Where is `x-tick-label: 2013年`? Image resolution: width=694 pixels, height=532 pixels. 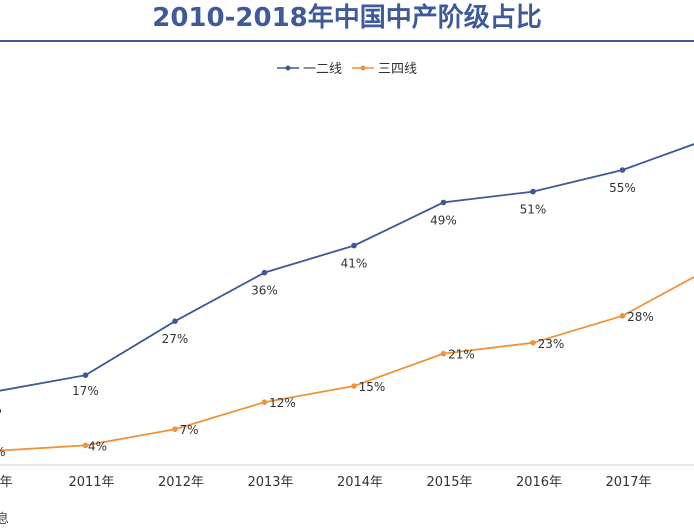
x-tick-label: 2013年 is located at coordinates (270, 482).